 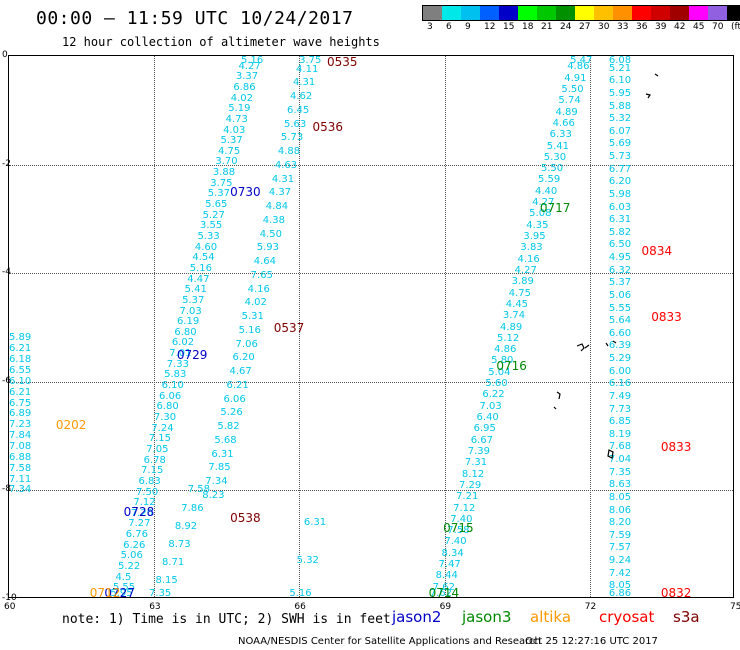 What do you see at coordinates (417, 617) in the screenshot?
I see `legend-jason2: jason2` at bounding box center [417, 617].